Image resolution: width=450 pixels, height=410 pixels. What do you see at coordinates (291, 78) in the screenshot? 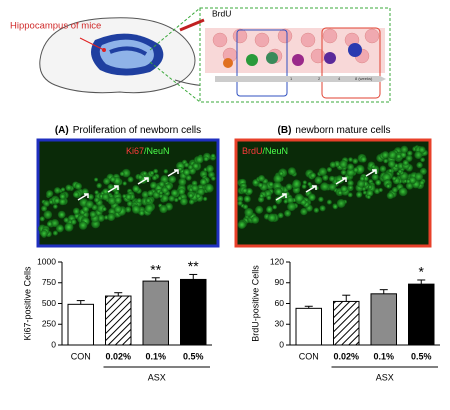
I see `timeline-label: 1` at bounding box center [291, 78].